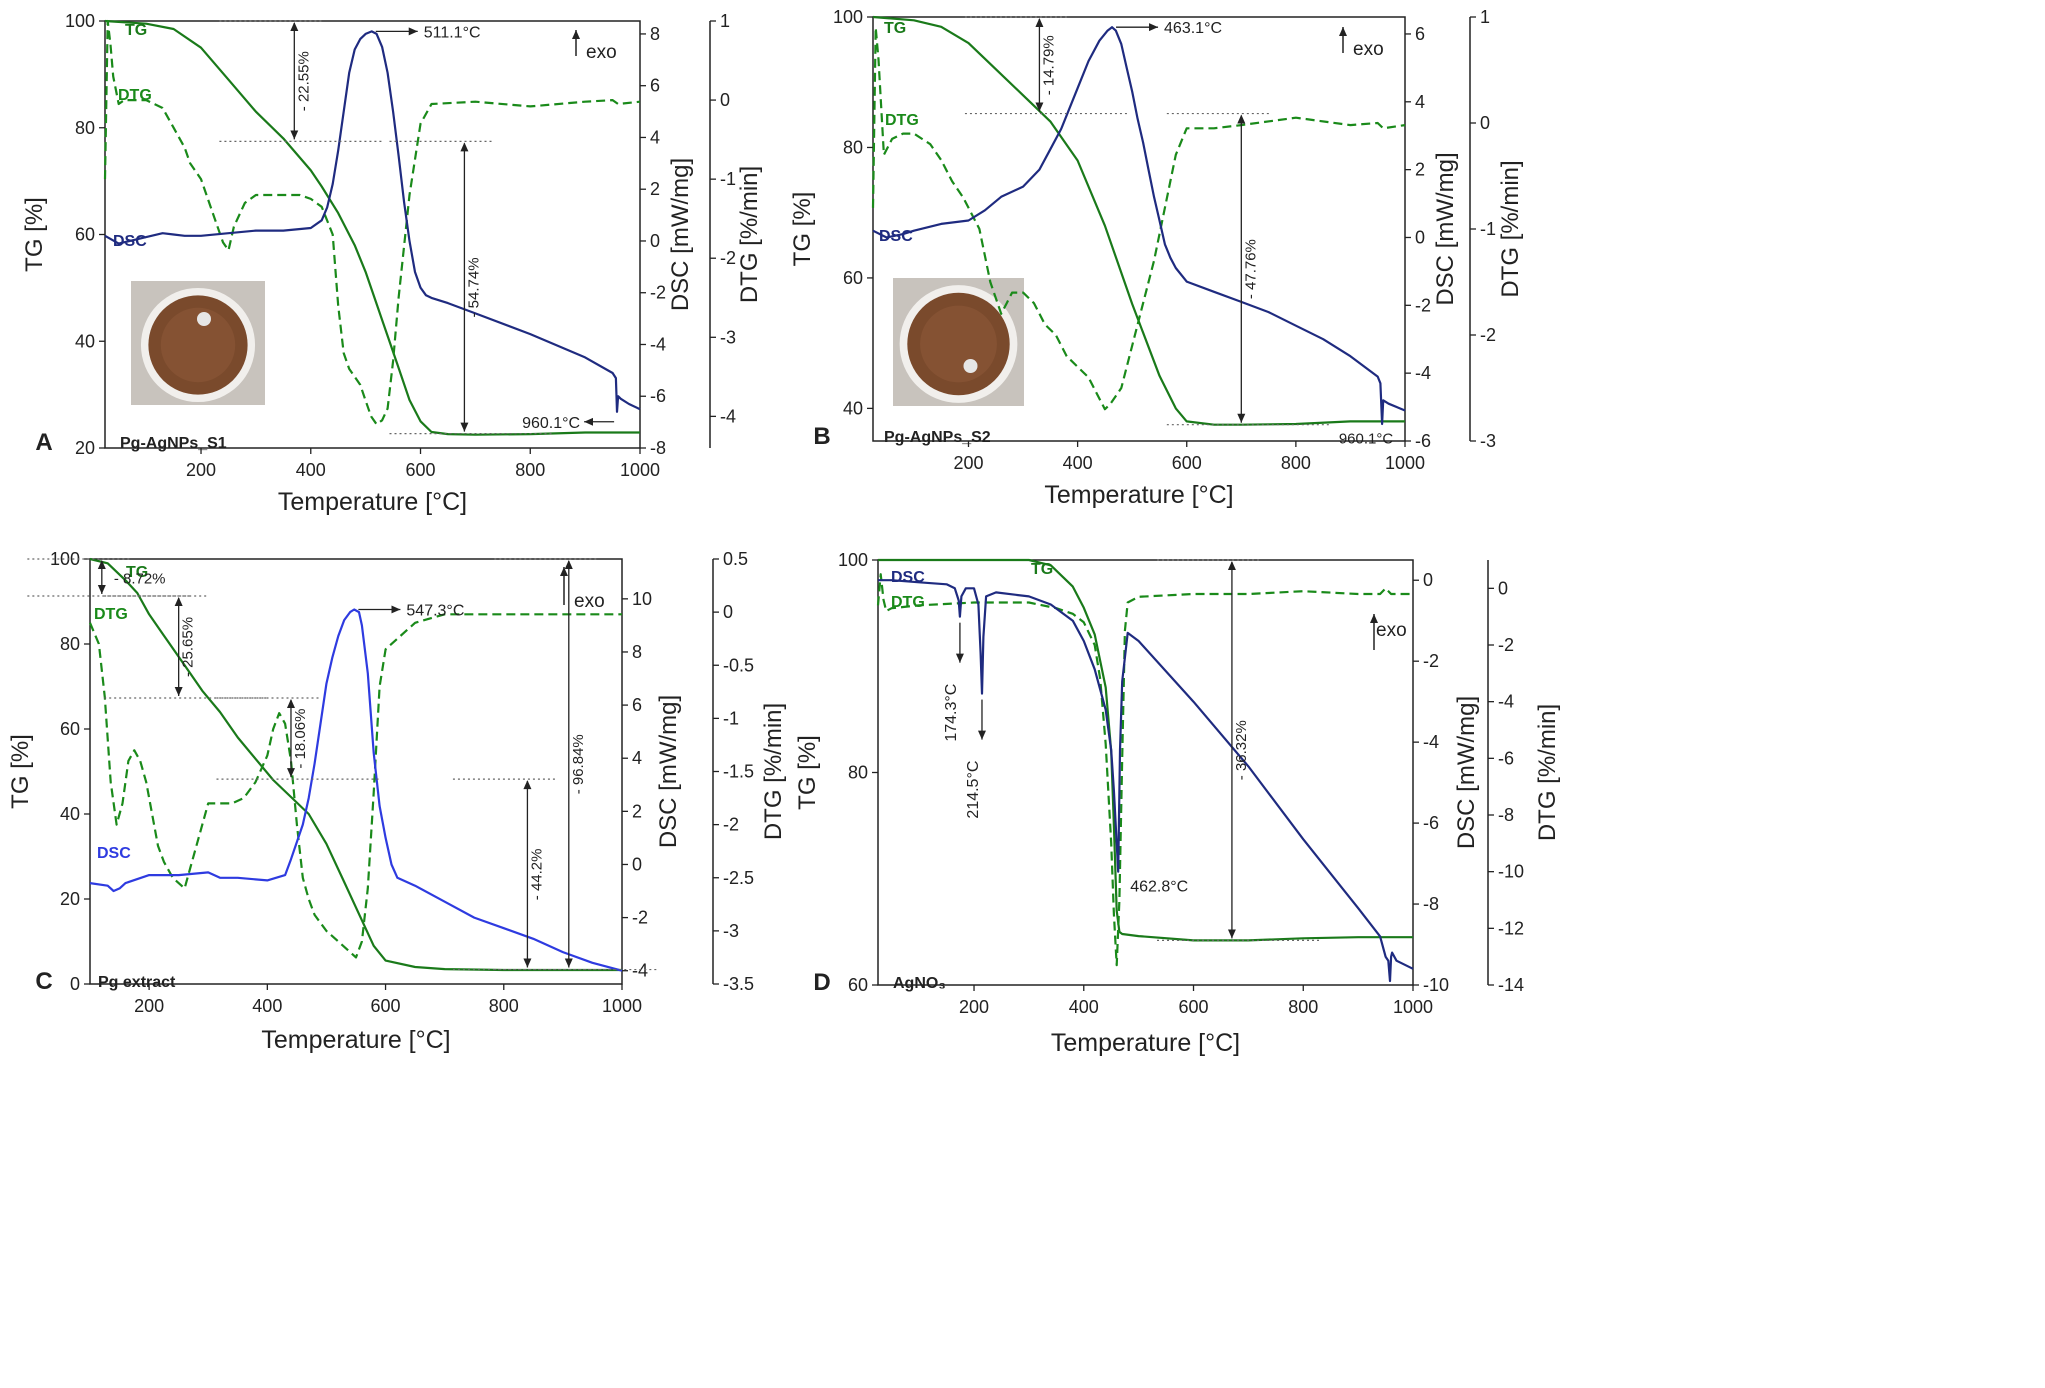 This screenshot has width=2045, height=1388. What do you see at coordinates (188, 647) in the screenshot?
I see `mass-loss-label: - 25.65%` at bounding box center [188, 647].